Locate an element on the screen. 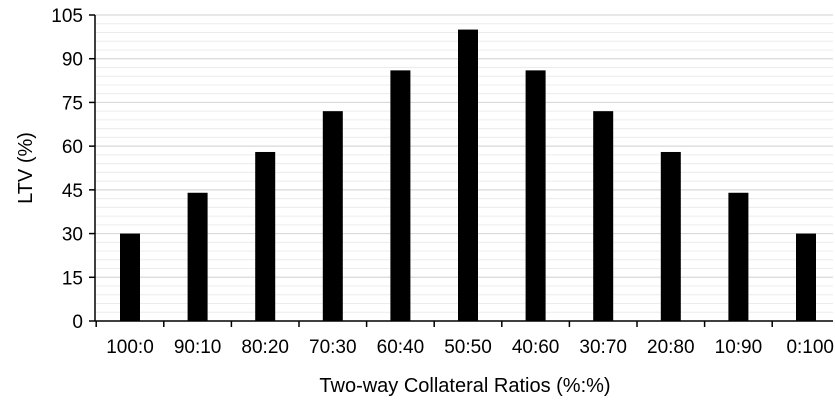 The width and height of the screenshot is (835, 402). bar-60:40 is located at coordinates (400, 195).